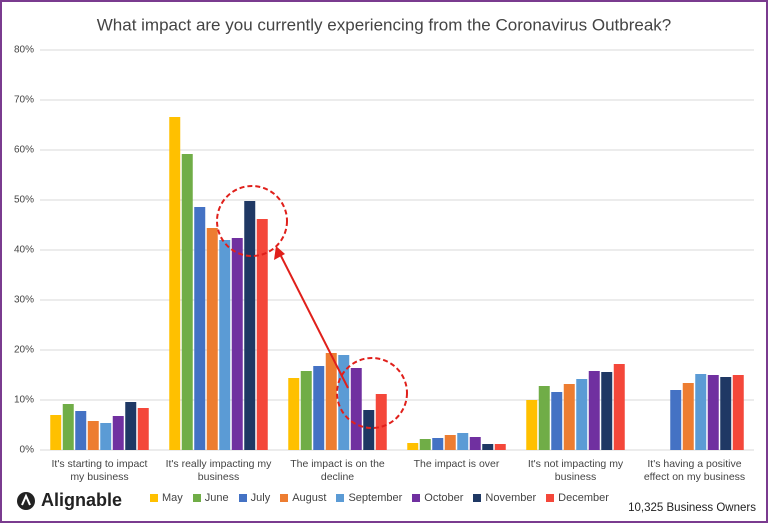 This screenshot has width=768, height=523. I want to click on y-tick-label: 30%, so click(24, 300).